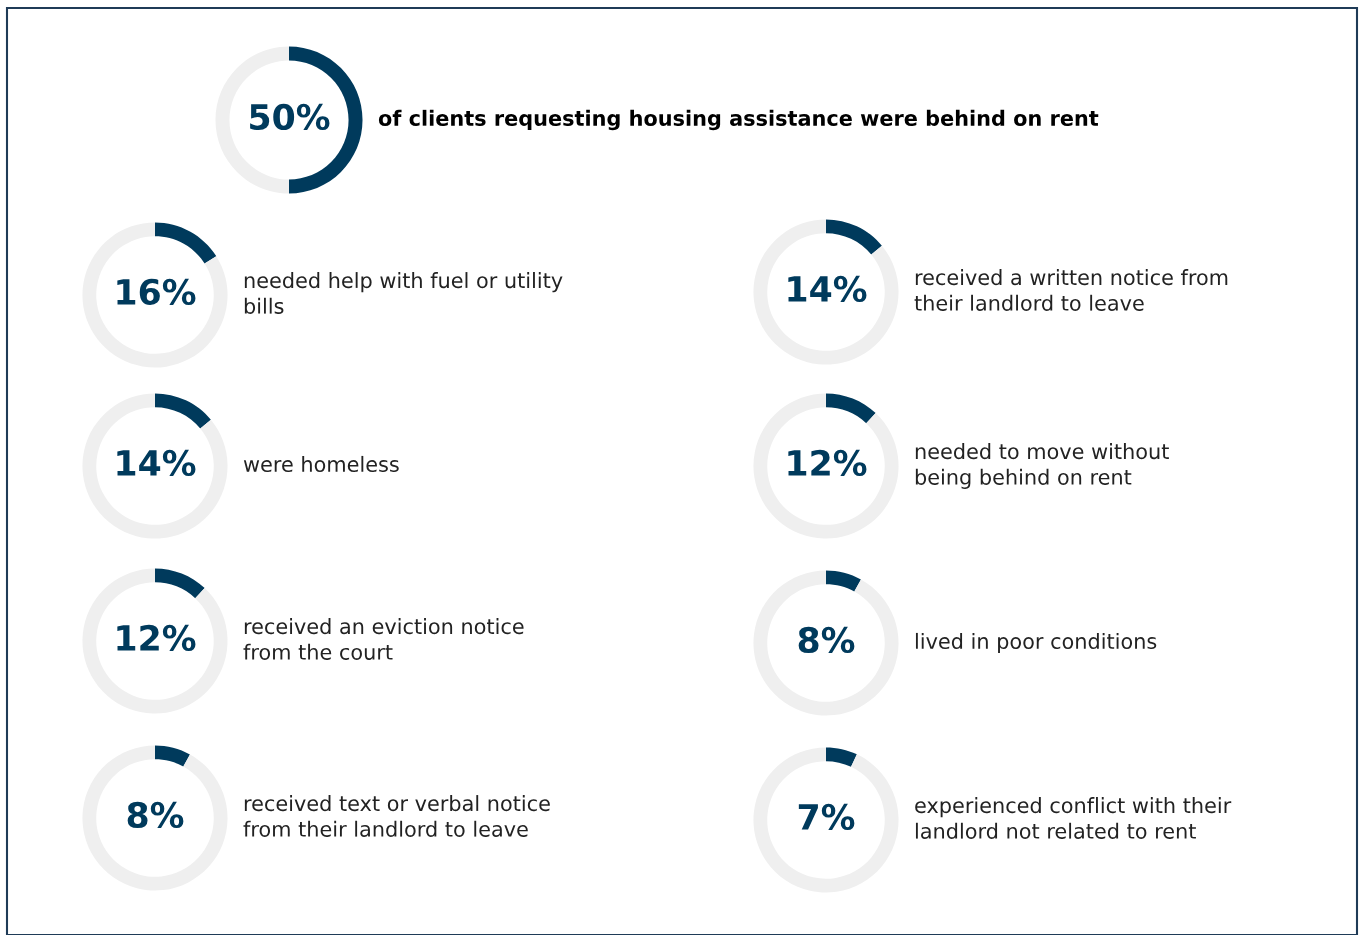 This screenshot has height=935, width=1359. Describe the element at coordinates (1071, 290) in the screenshot. I see `text: received a written notice from their landlord to leave` at that location.